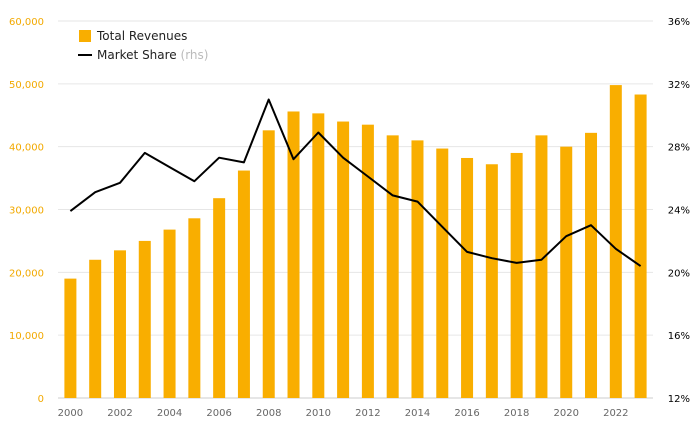 The height and width of the screenshot is (433, 700). What do you see at coordinates (293, 254) in the screenshot?
I see `revenue-bar-2009` at bounding box center [293, 254].